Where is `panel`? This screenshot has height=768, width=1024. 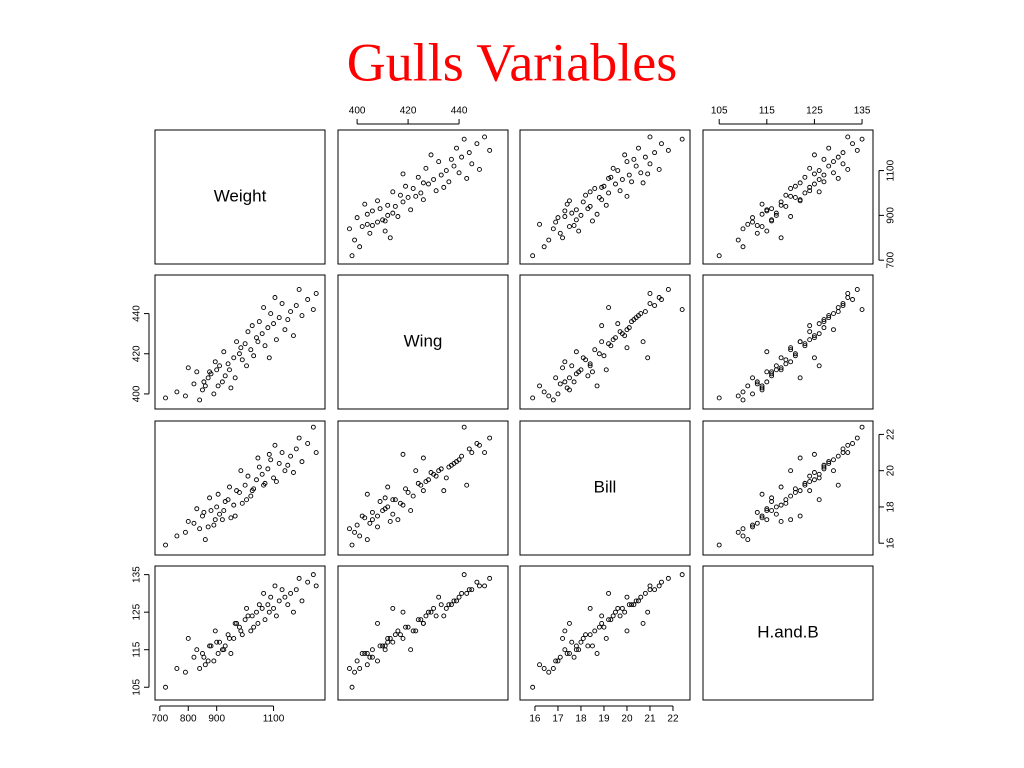 panel is located at coordinates (788, 488).